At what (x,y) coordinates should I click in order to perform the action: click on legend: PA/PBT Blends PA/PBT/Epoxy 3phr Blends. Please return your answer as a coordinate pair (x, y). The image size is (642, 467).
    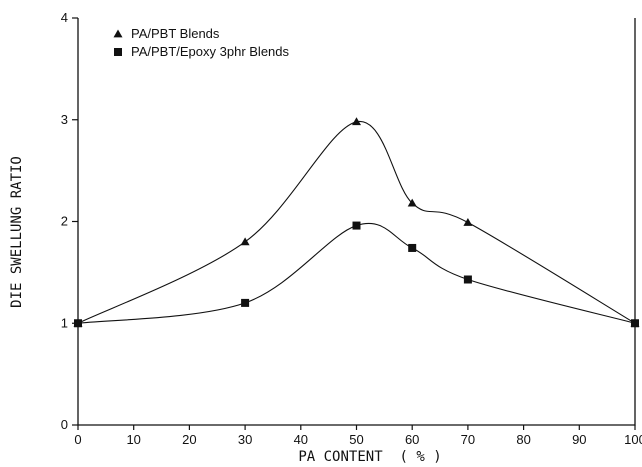
    Looking at the image, I should click on (202, 42).